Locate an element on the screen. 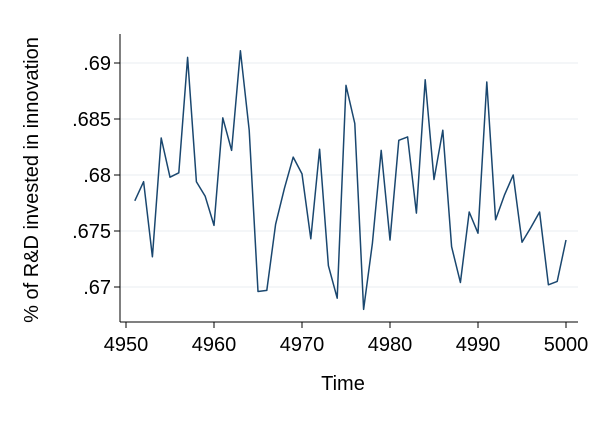  x-ticks: 4950 4960 4970 4980 4990 5000 is located at coordinates (346, 339).